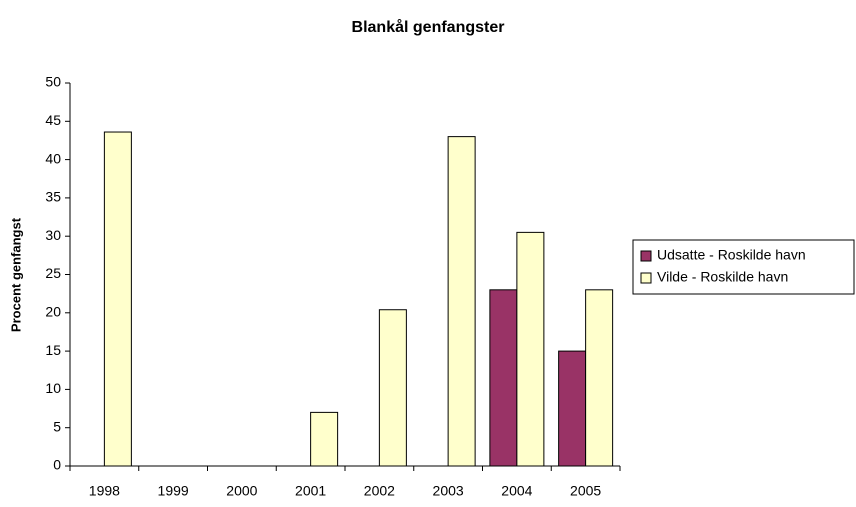 The image size is (856, 507). I want to click on chart-title: Blankål genfangster, so click(428, 27).